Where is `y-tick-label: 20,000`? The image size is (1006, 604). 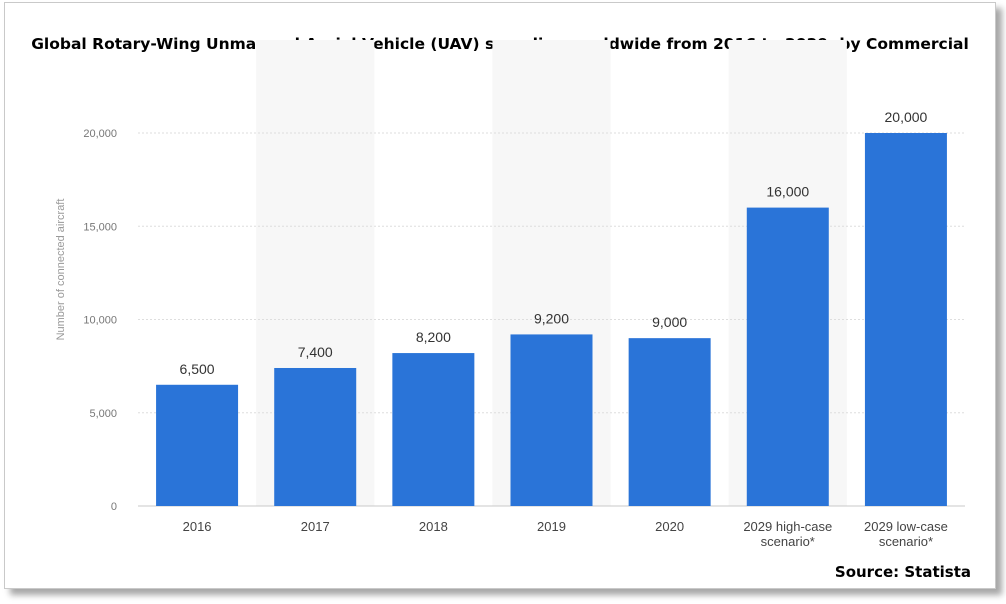
y-tick-label: 20,000 is located at coordinates (100, 134).